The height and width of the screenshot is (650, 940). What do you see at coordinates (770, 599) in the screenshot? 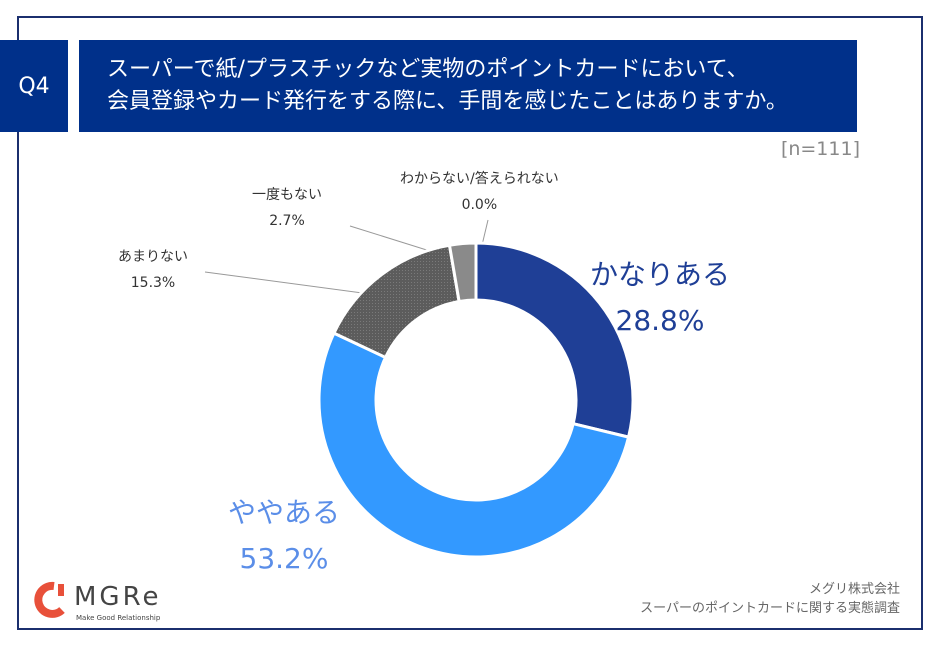
I see `footer-source: メグリ株式会社スーパーのポイントカードに関する実態調査` at bounding box center [770, 599].